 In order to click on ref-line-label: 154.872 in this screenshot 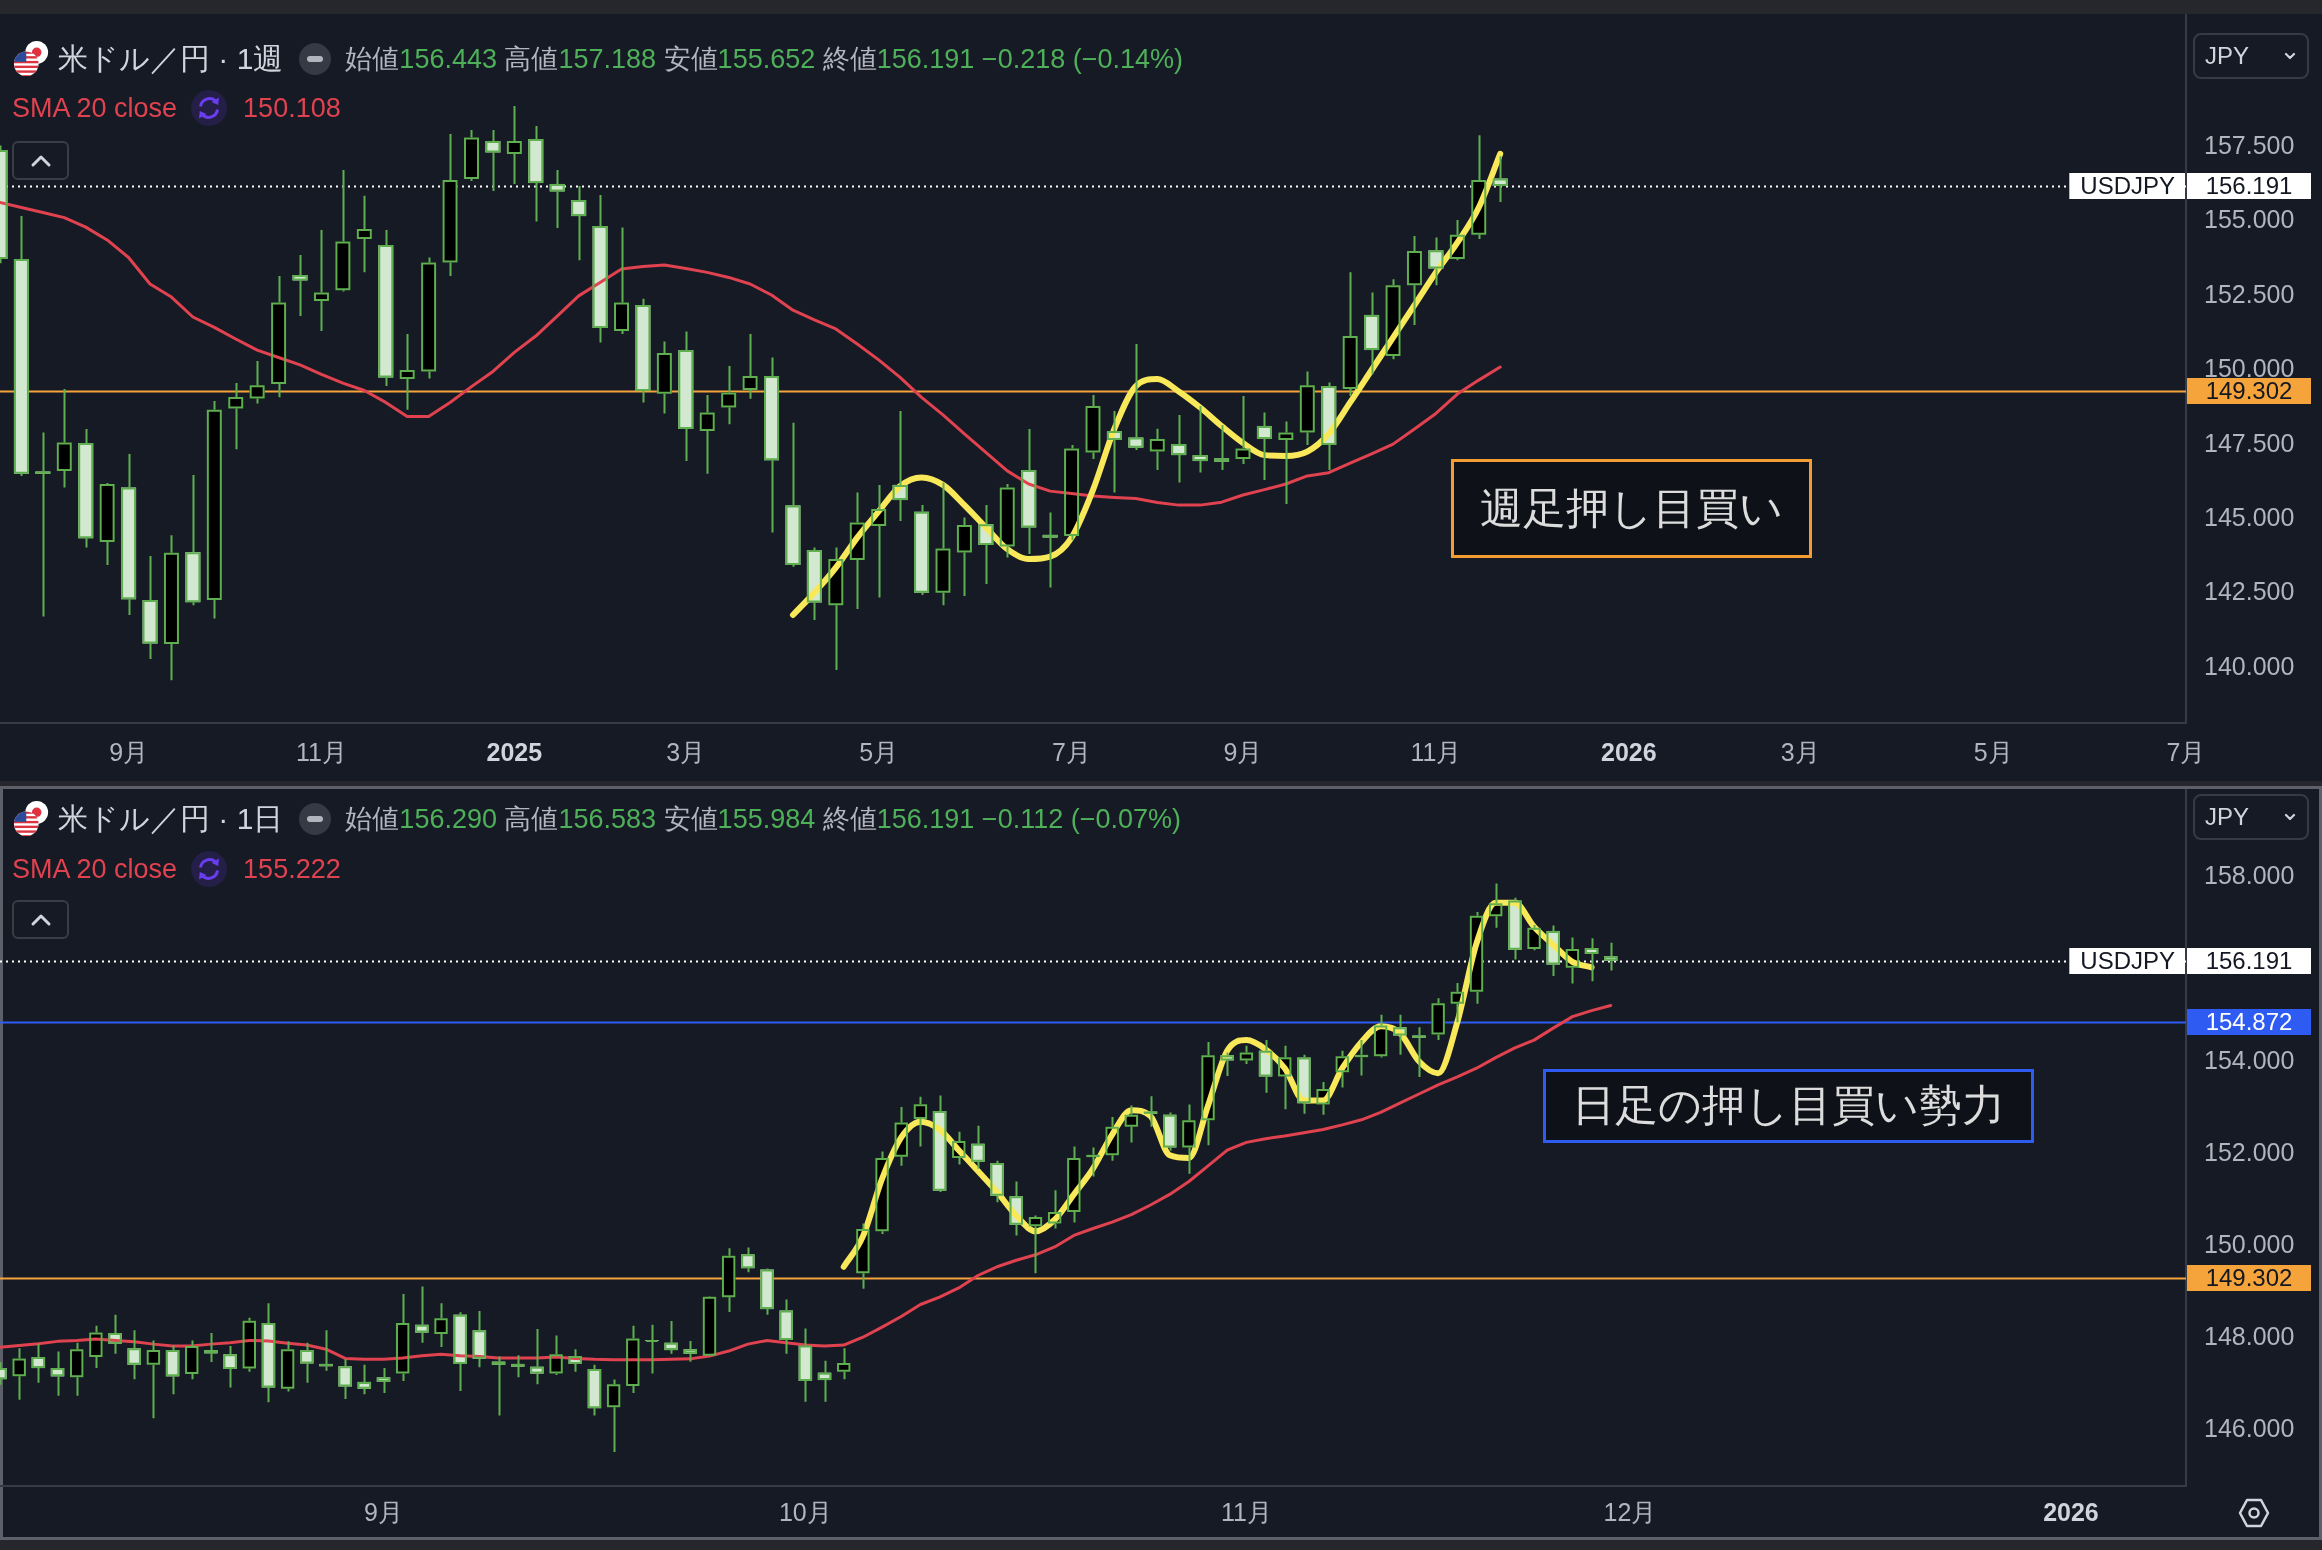, I will do `click(2249, 1021)`.